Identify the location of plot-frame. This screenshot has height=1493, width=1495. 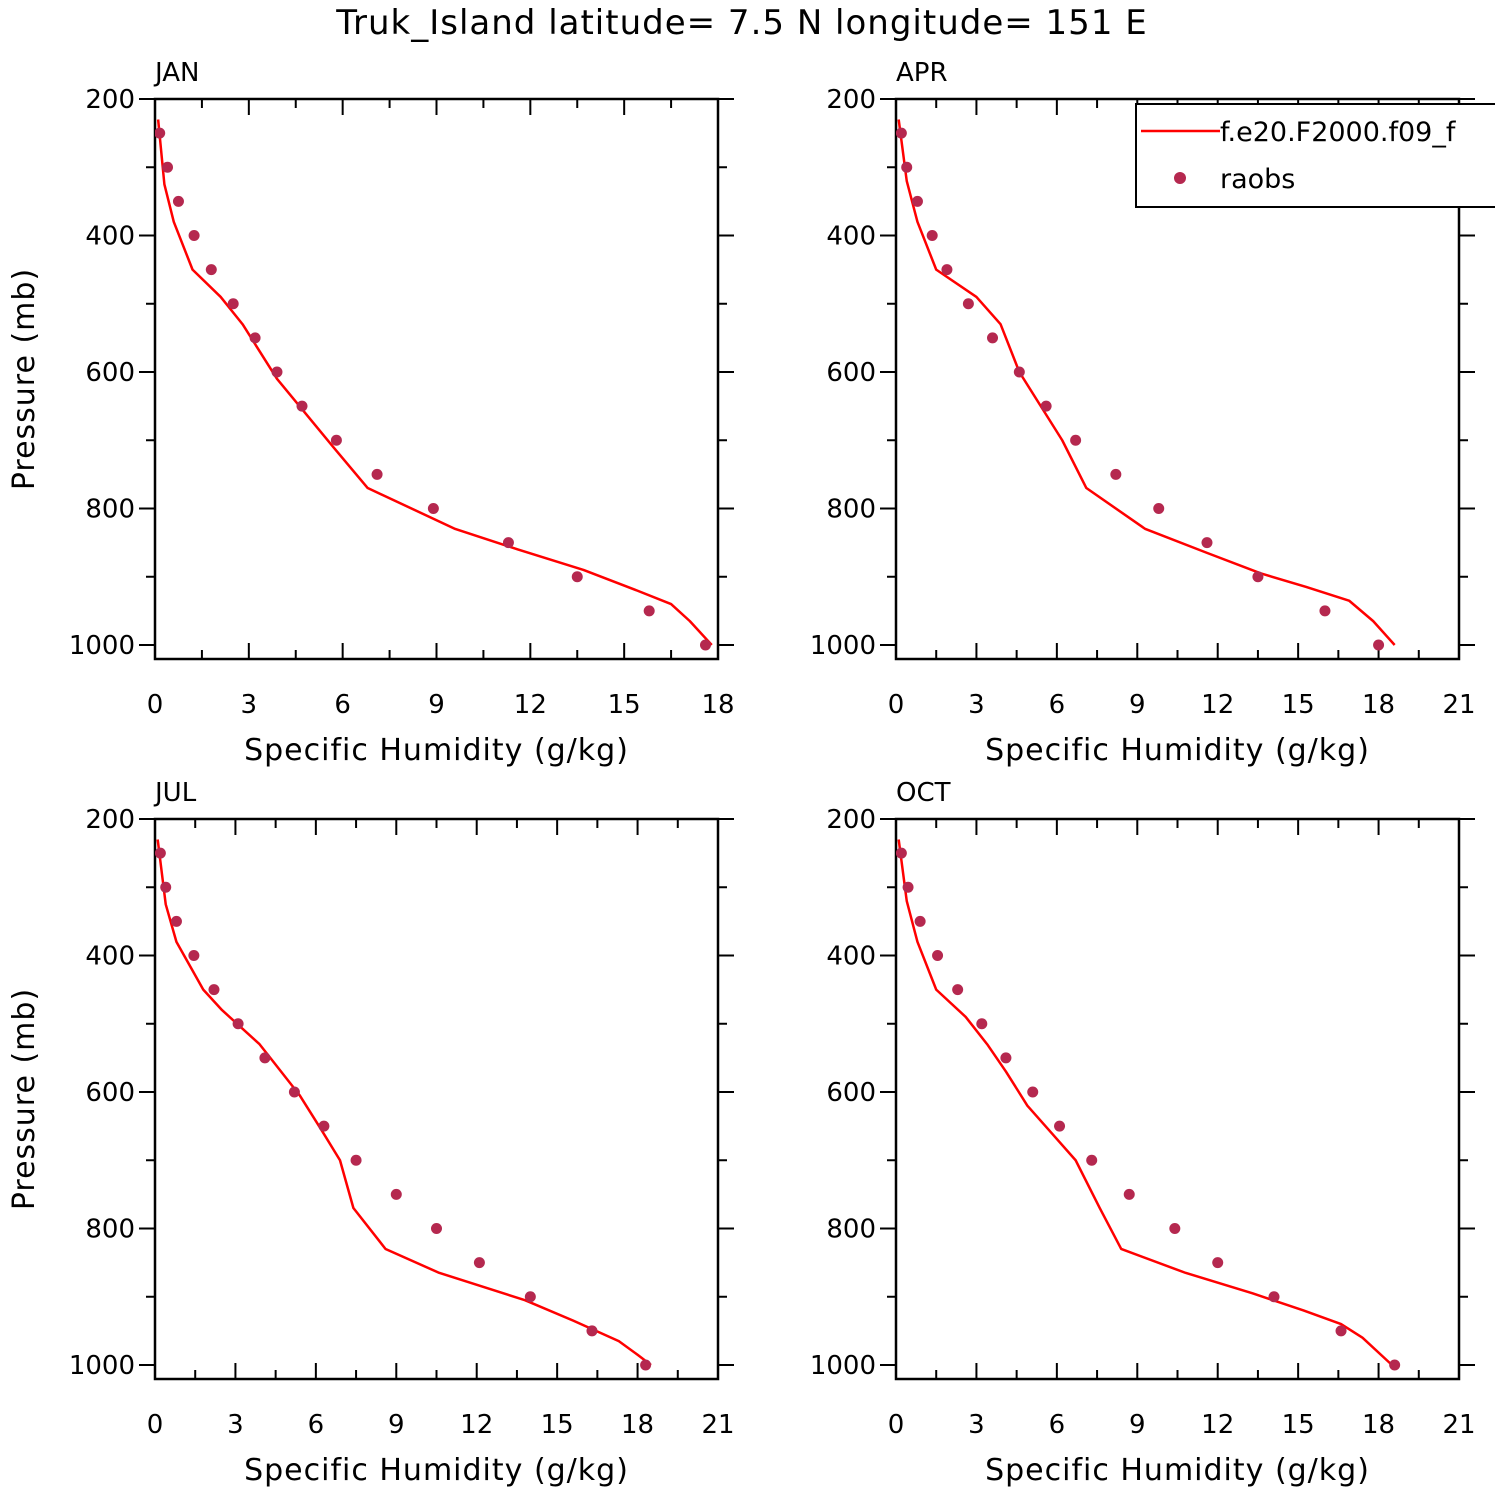
(436, 379).